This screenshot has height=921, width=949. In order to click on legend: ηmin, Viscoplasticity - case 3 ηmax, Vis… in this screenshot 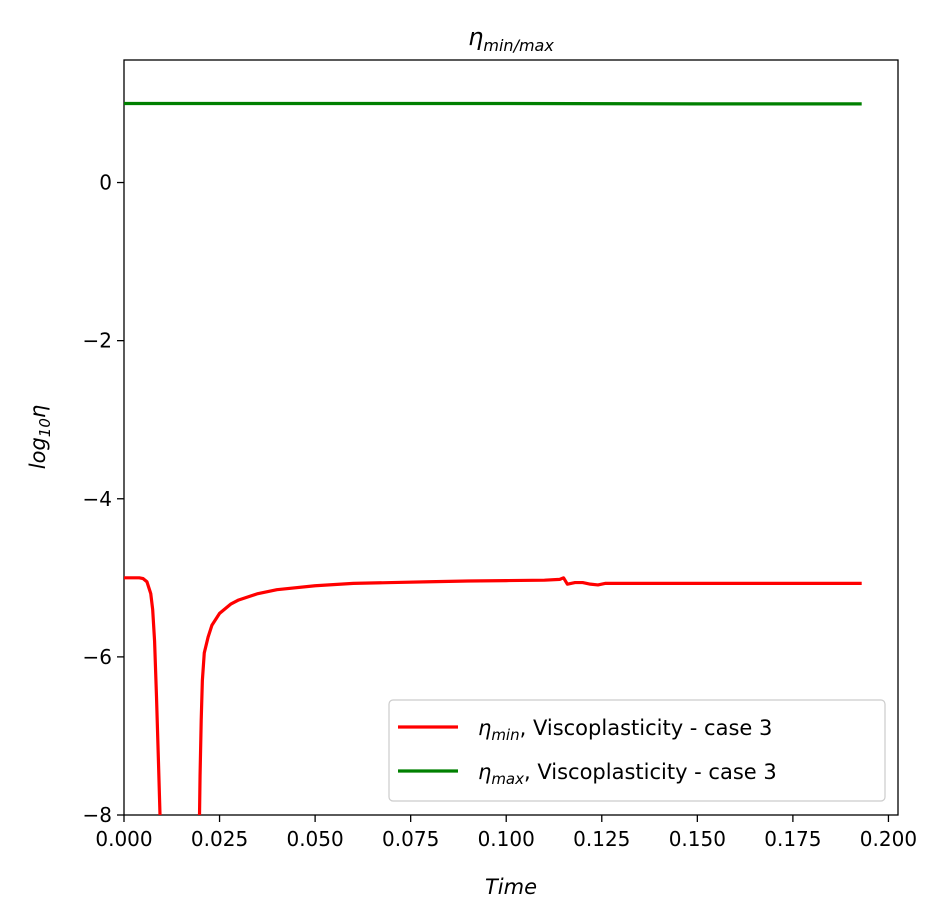, I will do `click(637, 750)`.